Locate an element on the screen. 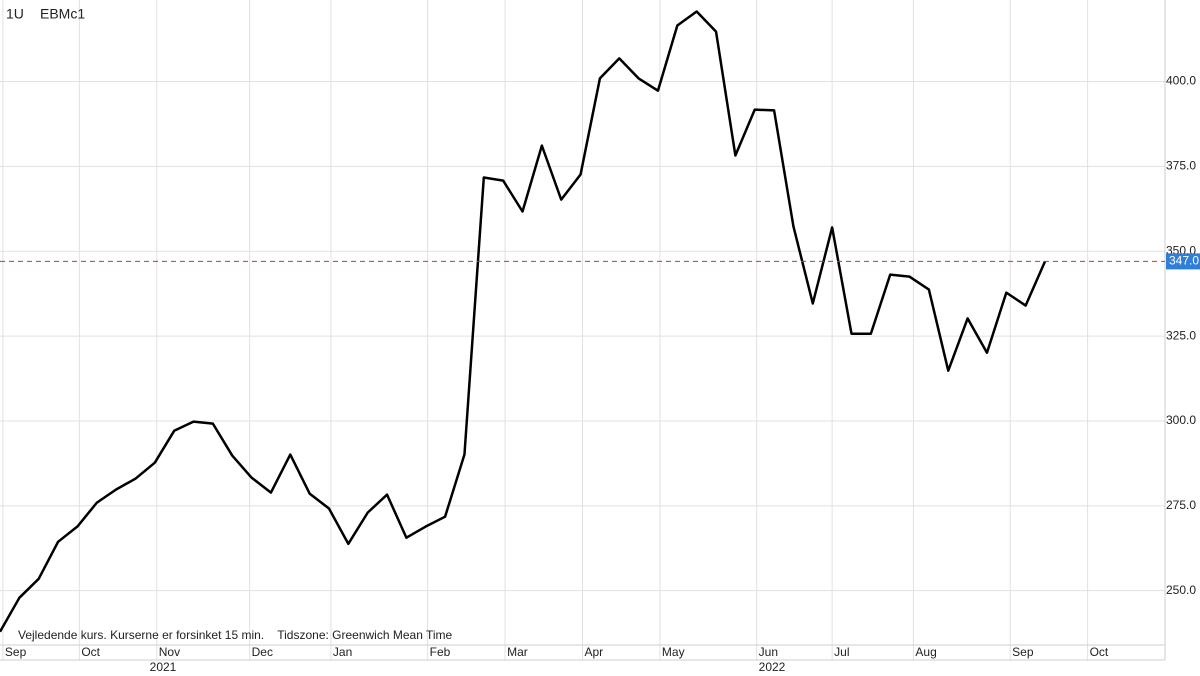  last-price-label: 347.0 is located at coordinates (1184, 261).